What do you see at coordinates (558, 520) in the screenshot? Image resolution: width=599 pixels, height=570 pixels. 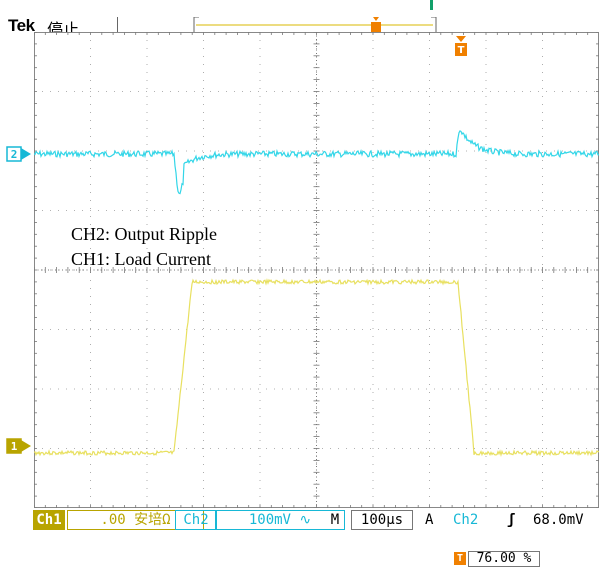 I see `trigger-level: 68.0mV` at bounding box center [558, 520].